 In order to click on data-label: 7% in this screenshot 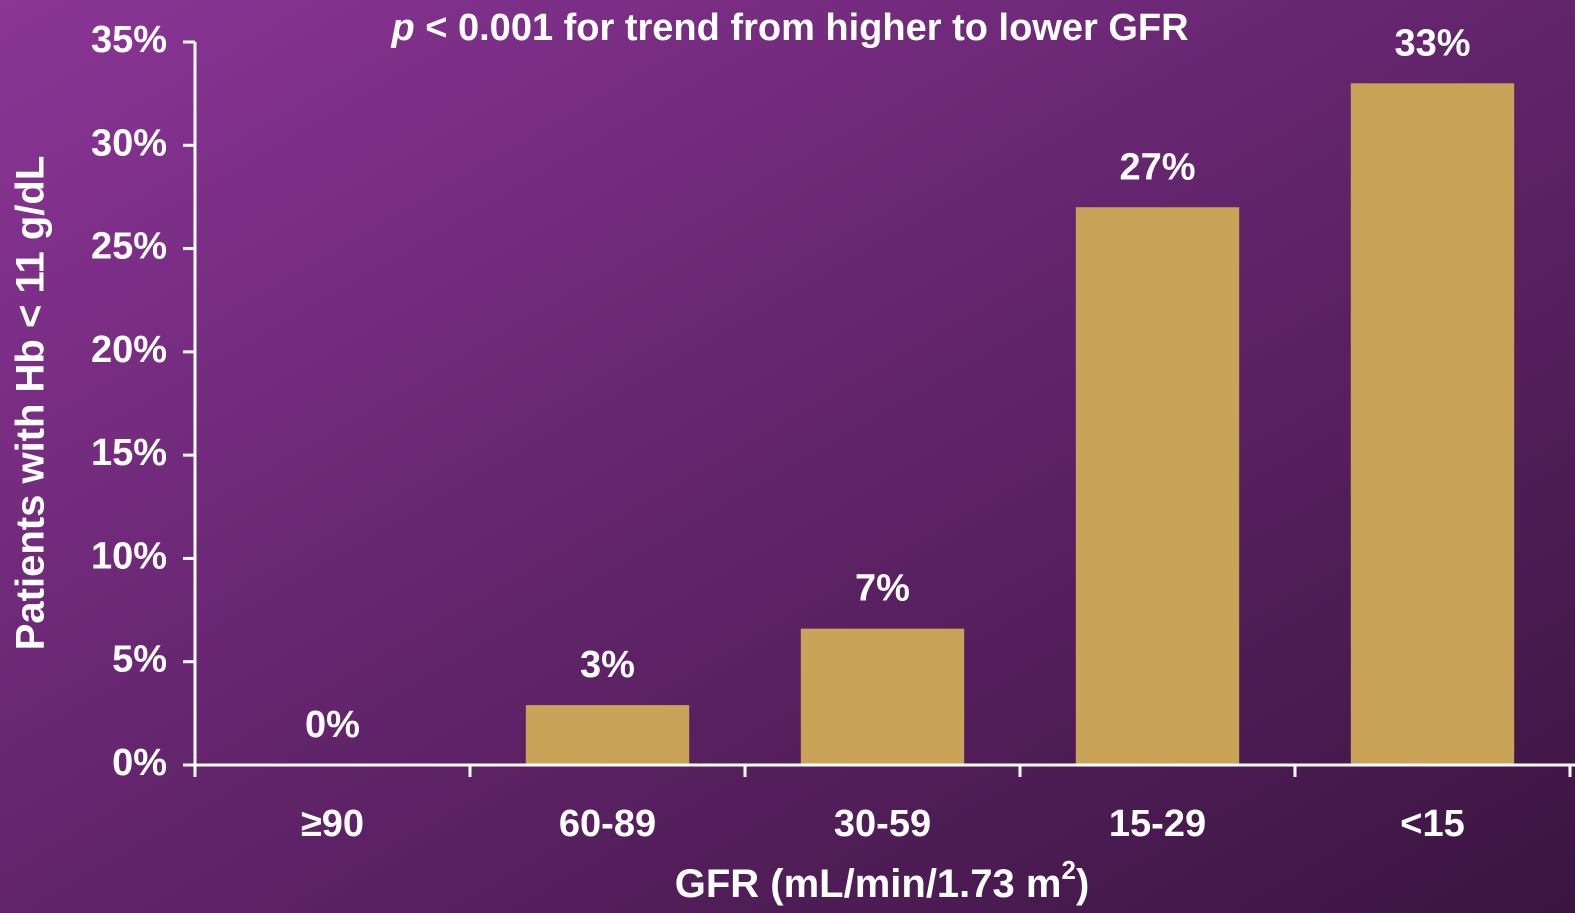, I will do `click(882, 589)`.